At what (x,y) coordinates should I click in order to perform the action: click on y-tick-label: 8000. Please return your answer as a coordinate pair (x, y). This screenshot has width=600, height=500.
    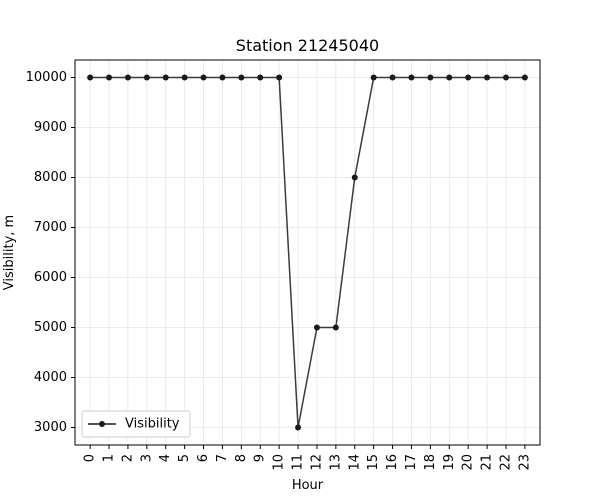
    Looking at the image, I should click on (50, 177).